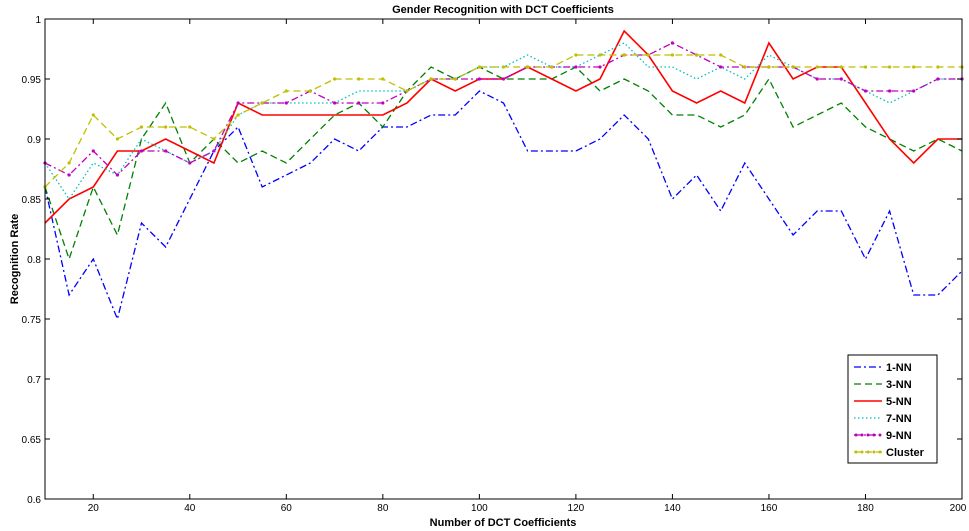 The image size is (969, 531). Describe the element at coordinates (34, 500) in the screenshot. I see `y-tick-label: 0.6` at that location.